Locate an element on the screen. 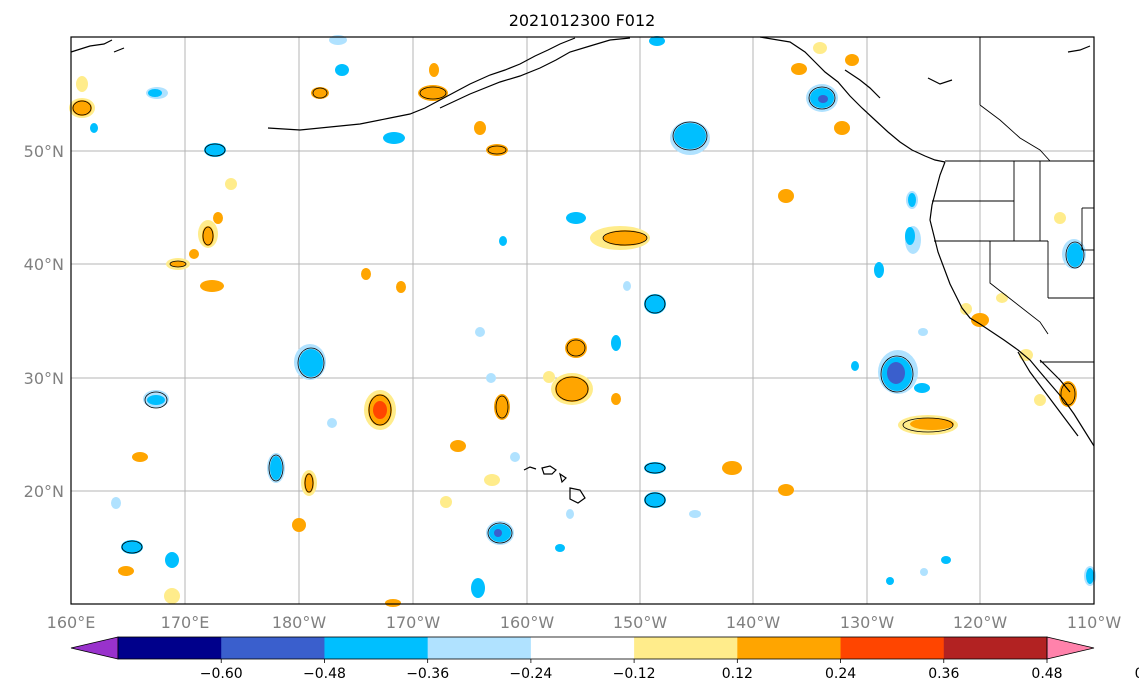 The image size is (1139, 698). lon-label-110w: 110°W is located at coordinates (1094, 622).